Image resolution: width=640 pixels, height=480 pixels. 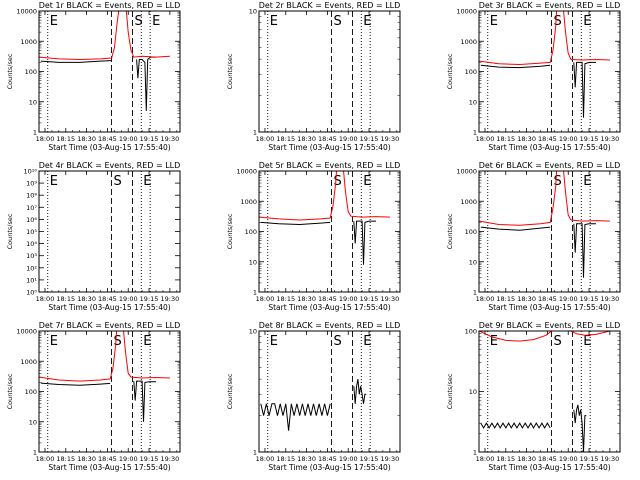 I want to click on y-tick-label: 10⁵, so click(x=31, y=232).